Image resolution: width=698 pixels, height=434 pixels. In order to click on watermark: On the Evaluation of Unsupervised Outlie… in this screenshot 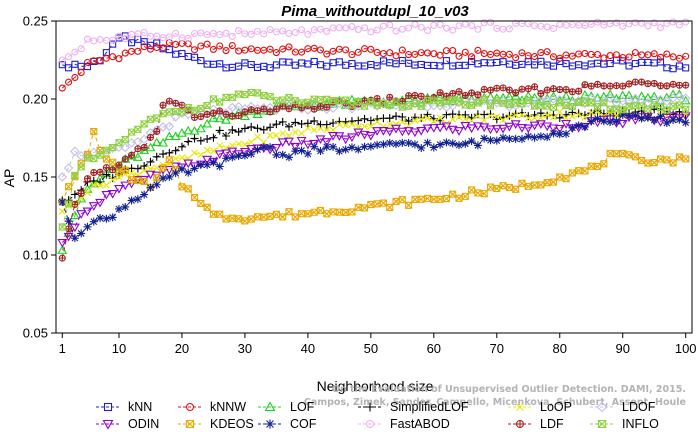, I will do `click(495, 396)`.